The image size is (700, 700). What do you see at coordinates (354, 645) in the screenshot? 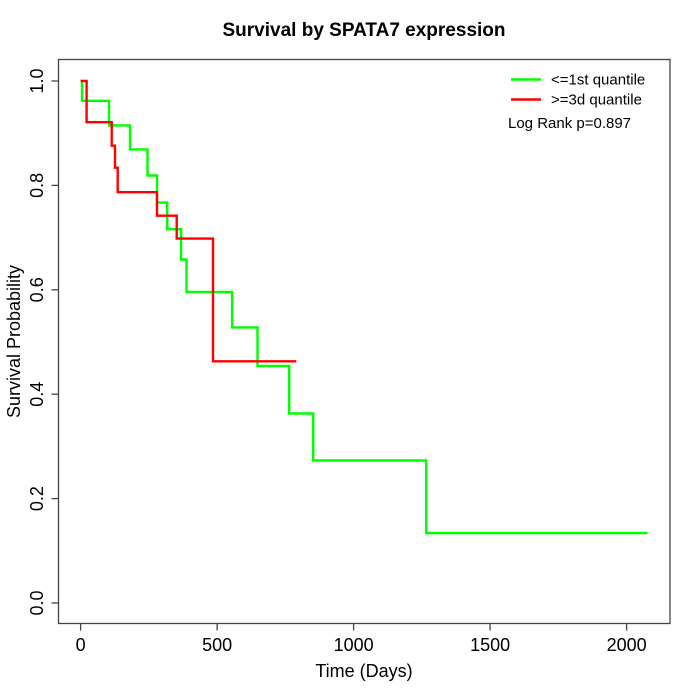
I see `x-tick-label: 1000` at bounding box center [354, 645].